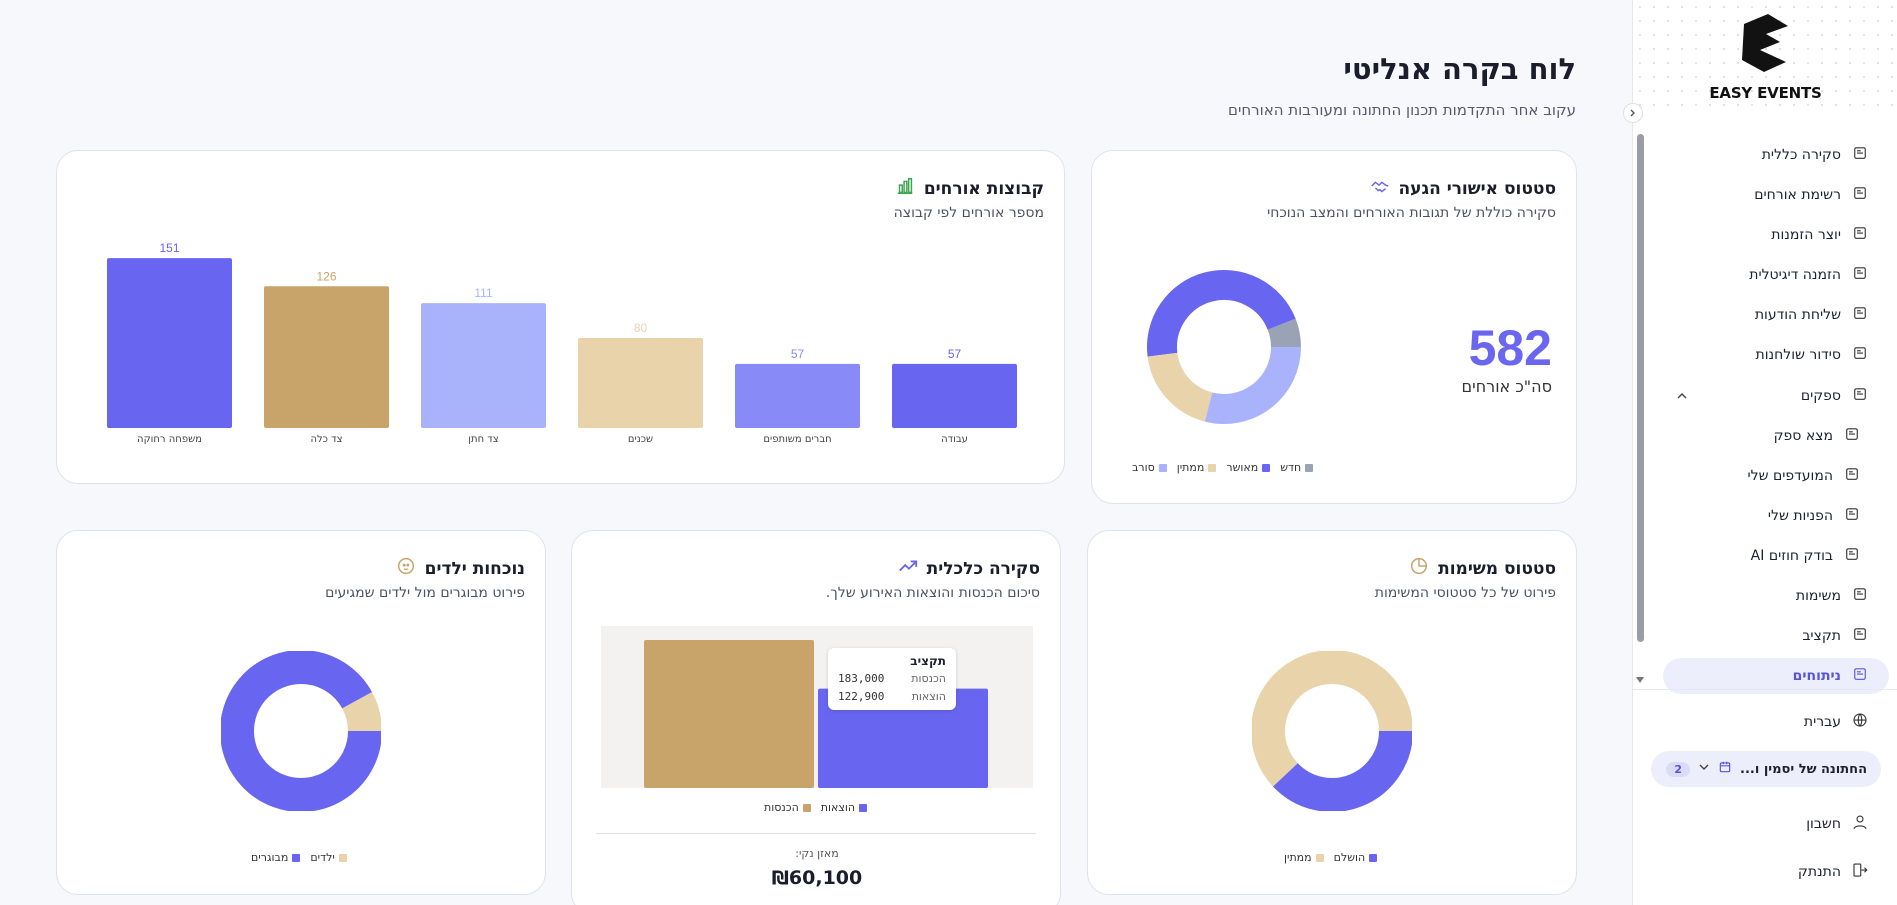 This screenshot has width=1897, height=905. What do you see at coordinates (1852, 476) in the screenshot?
I see `heart-icon` at bounding box center [1852, 476].